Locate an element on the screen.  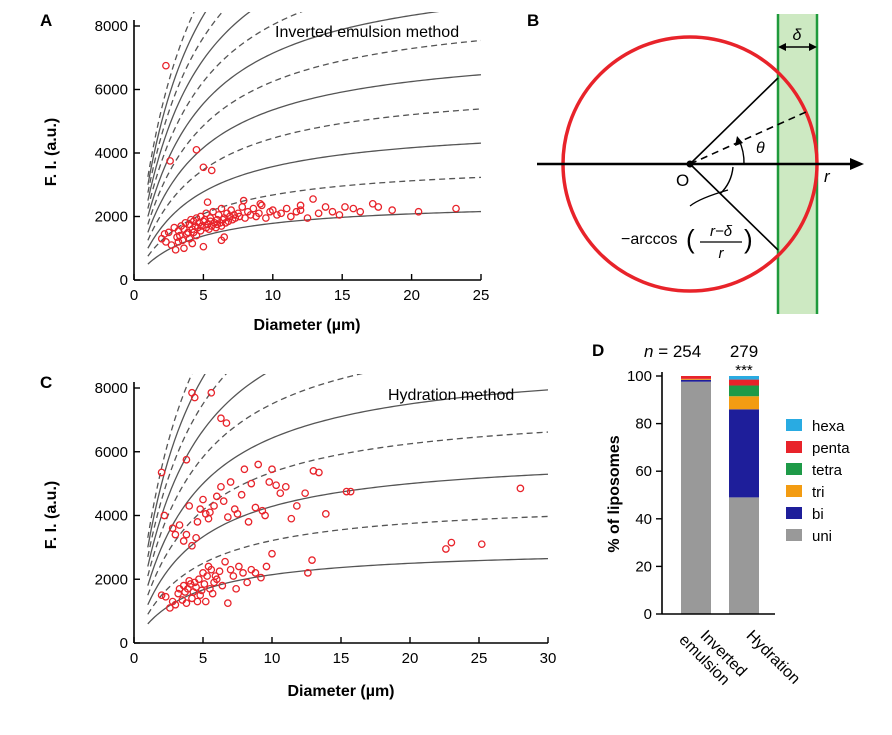
panel-d-letter: D is located at coordinates (598, 350).